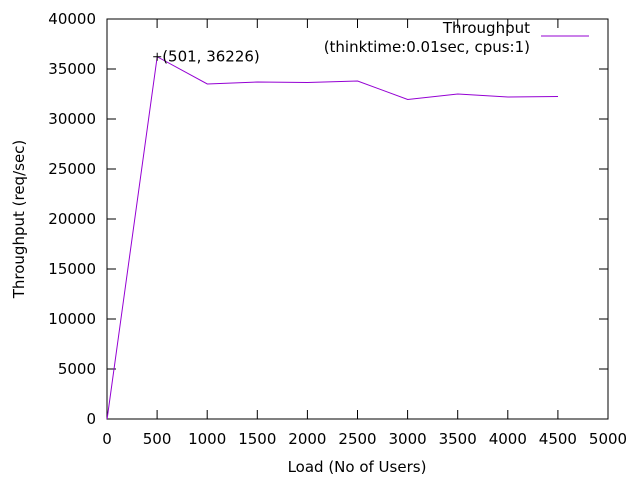 The image size is (640, 480). Describe the element at coordinates (608, 439) in the screenshot. I see `x-tick-label: 5000` at that location.